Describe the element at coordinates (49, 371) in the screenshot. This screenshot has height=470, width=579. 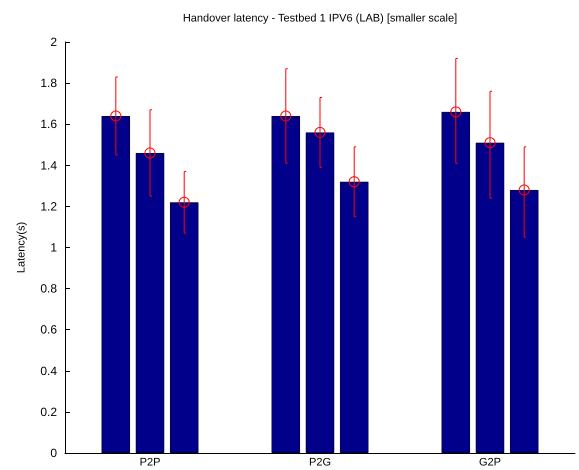
I see `y-tick-label: 0.4` at that location.